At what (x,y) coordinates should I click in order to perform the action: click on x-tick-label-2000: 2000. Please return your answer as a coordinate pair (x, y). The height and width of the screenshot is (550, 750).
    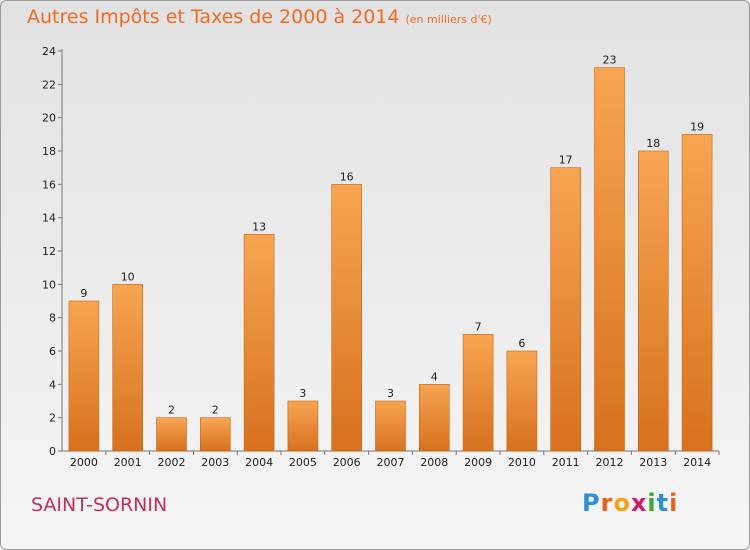
    Looking at the image, I should click on (84, 462).